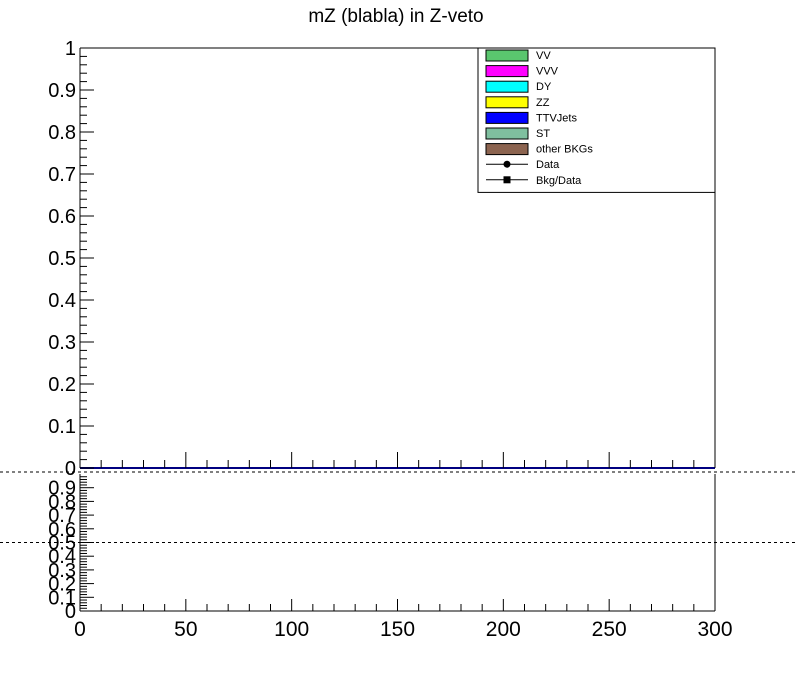 The width and height of the screenshot is (798, 676). I want to click on upper-y-tick-label: 0.7, so click(62, 175).